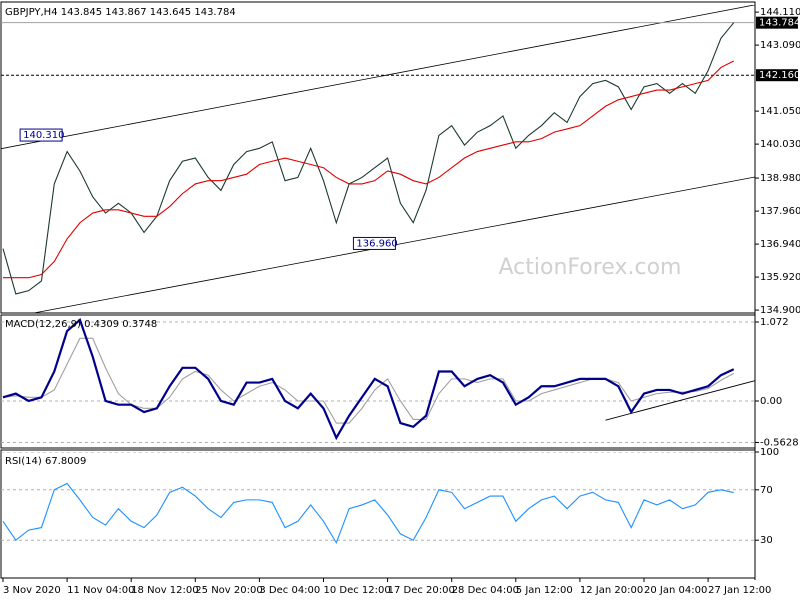 The height and width of the screenshot is (600, 800). Describe the element at coordinates (780, 45) in the screenshot. I see `y-tick-label: 143.090` at that location.